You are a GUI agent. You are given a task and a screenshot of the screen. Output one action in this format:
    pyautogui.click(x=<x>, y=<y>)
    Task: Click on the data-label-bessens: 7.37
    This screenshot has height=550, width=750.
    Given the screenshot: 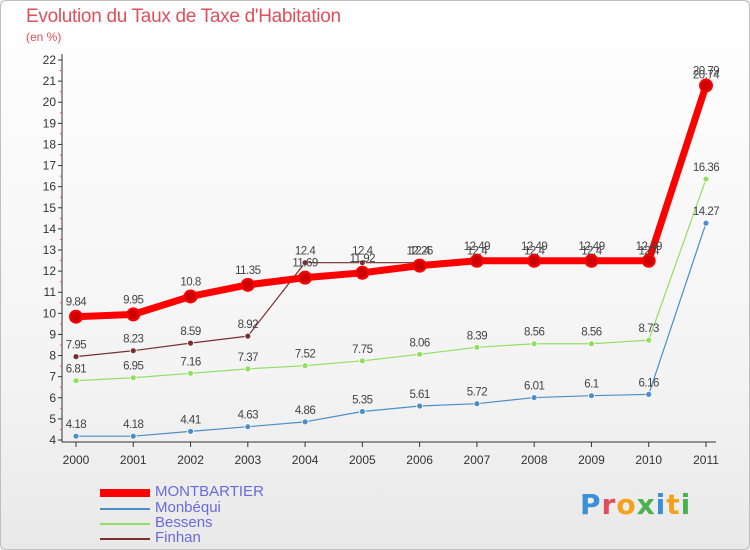 What is the action you would take?
    pyautogui.click(x=248, y=358)
    